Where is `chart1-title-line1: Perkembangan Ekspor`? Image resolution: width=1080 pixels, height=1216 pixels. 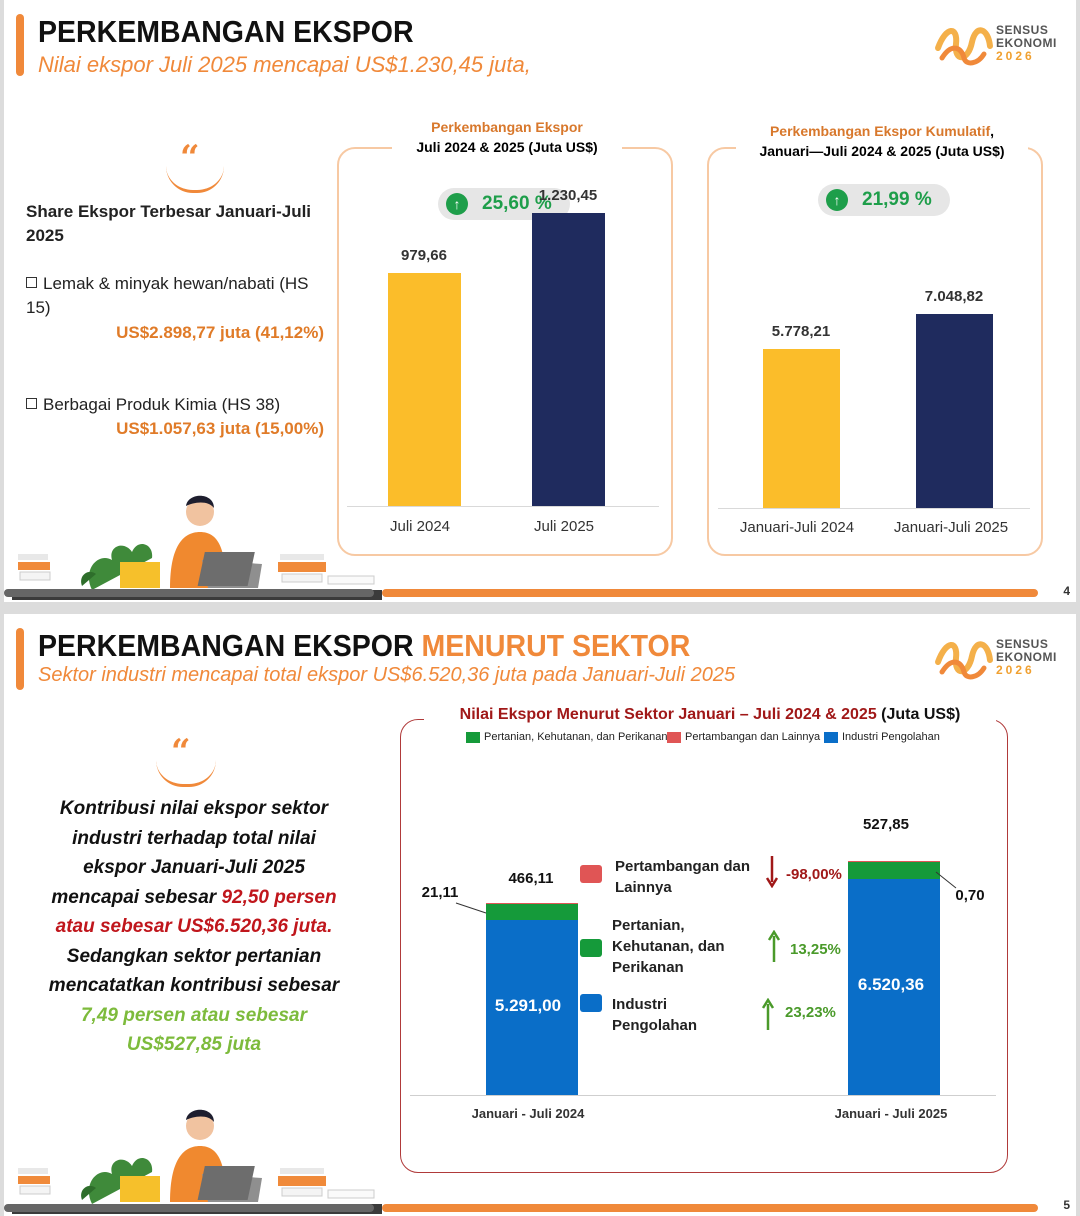
chart1-title-line1: Perkembangan Ekspor is located at coordinates (507, 127).